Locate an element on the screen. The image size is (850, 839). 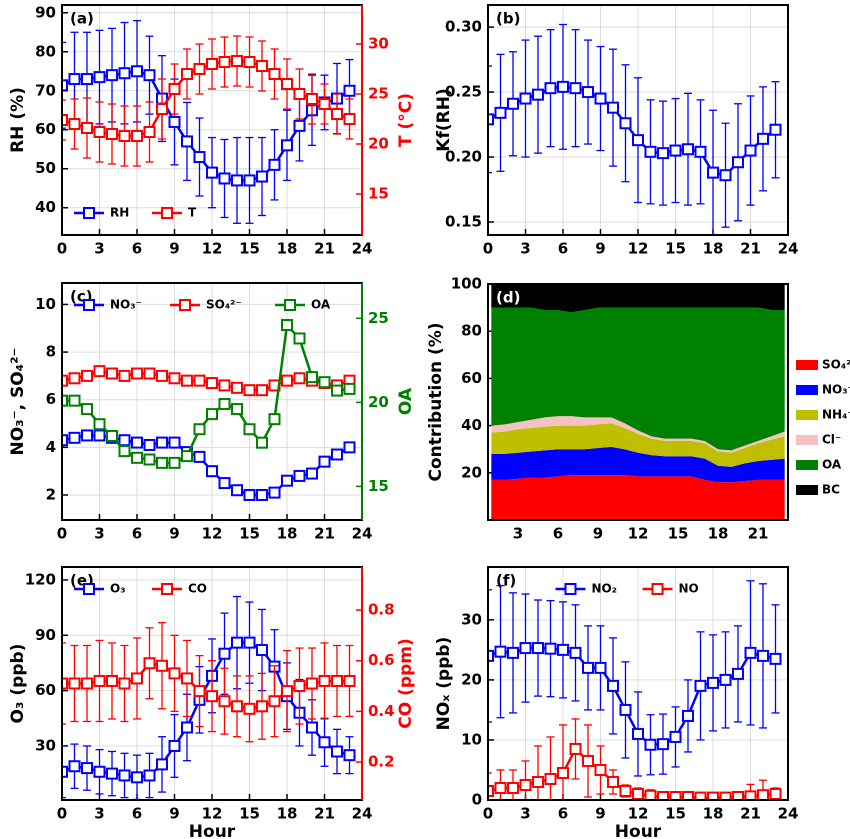
y-tick-label: 100 is located at coordinates (466, 284).